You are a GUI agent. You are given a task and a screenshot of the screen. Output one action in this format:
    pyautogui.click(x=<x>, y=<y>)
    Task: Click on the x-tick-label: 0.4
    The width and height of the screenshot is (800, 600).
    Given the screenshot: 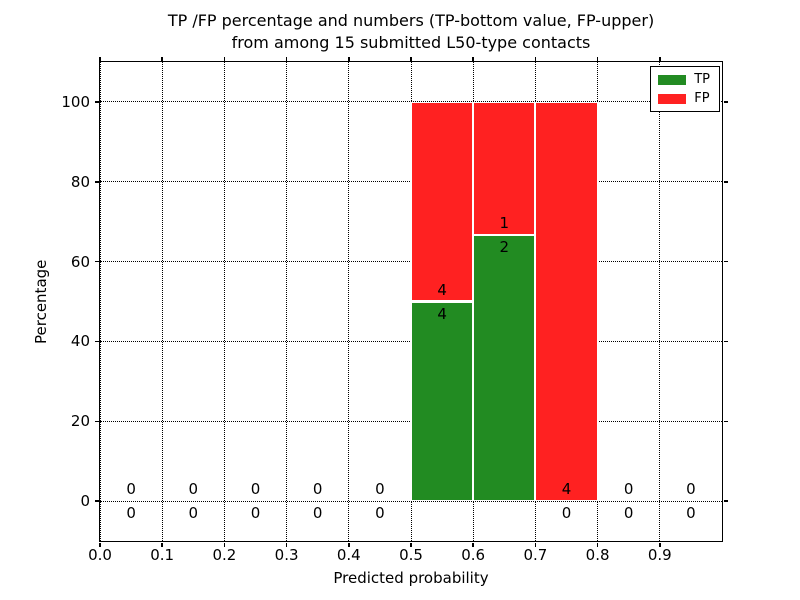 What is the action you would take?
    pyautogui.click(x=348, y=555)
    